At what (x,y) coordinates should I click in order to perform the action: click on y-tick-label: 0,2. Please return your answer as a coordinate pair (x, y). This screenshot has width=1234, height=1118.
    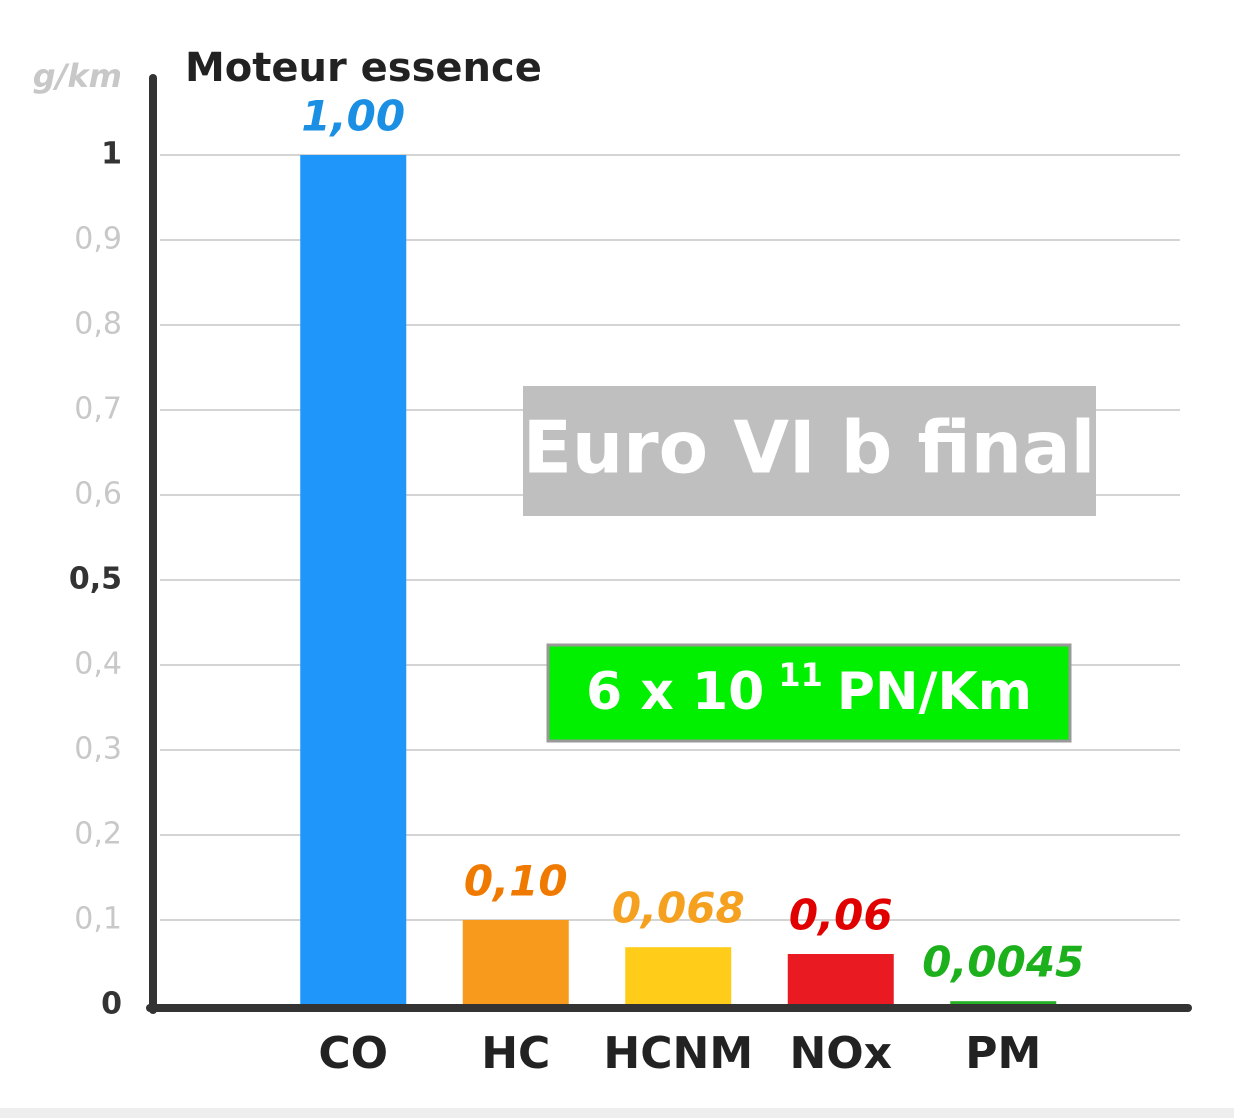
    Looking at the image, I should click on (98, 834).